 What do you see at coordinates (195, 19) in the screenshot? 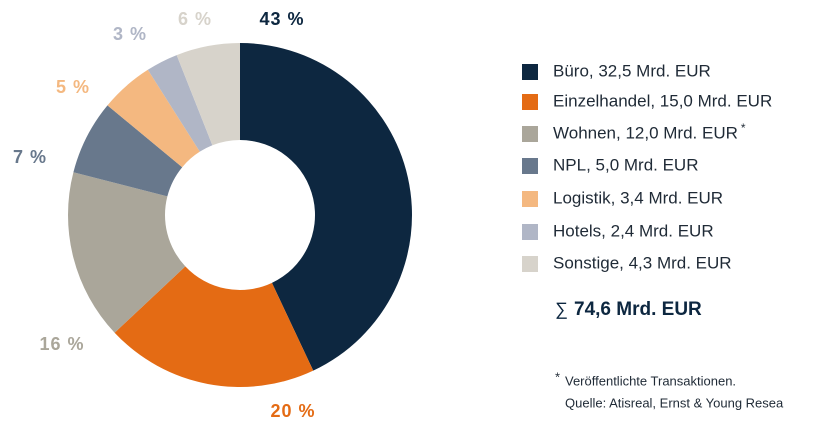
I see `value-label: 6 %` at bounding box center [195, 19].